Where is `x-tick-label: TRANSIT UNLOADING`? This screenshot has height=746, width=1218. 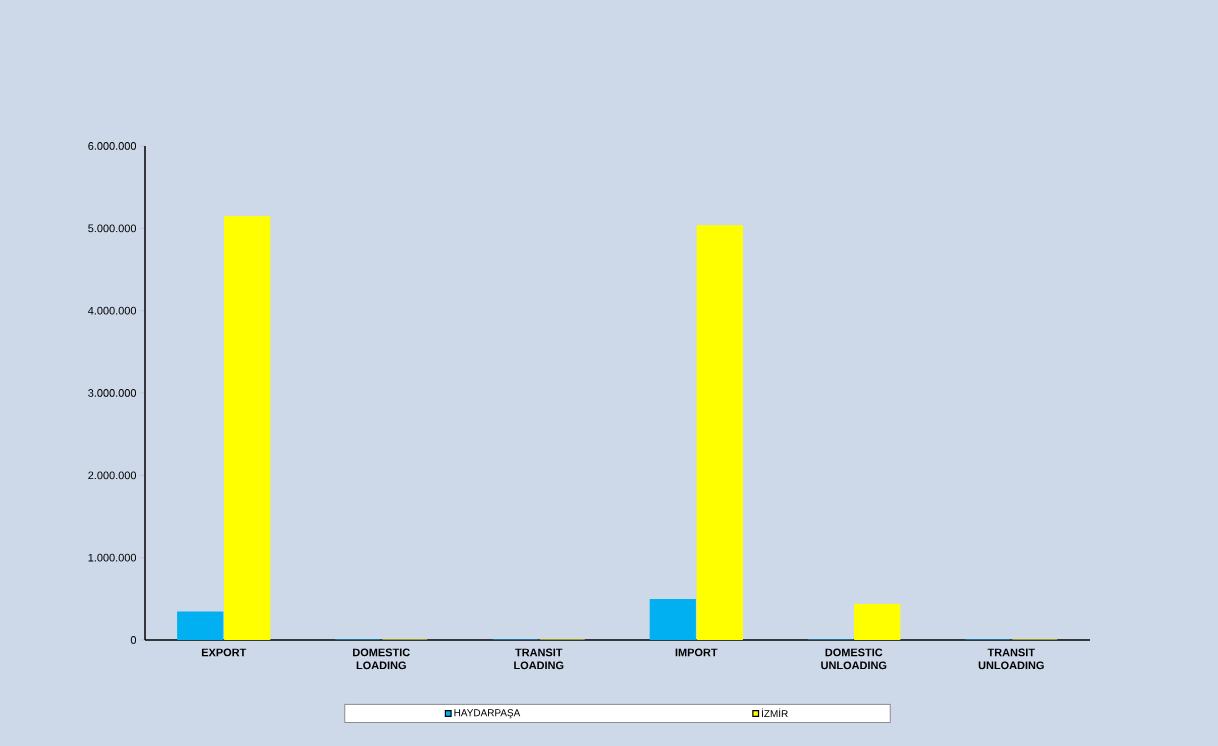
x-tick-label: TRANSIT UNLOADING is located at coordinates (1011, 659).